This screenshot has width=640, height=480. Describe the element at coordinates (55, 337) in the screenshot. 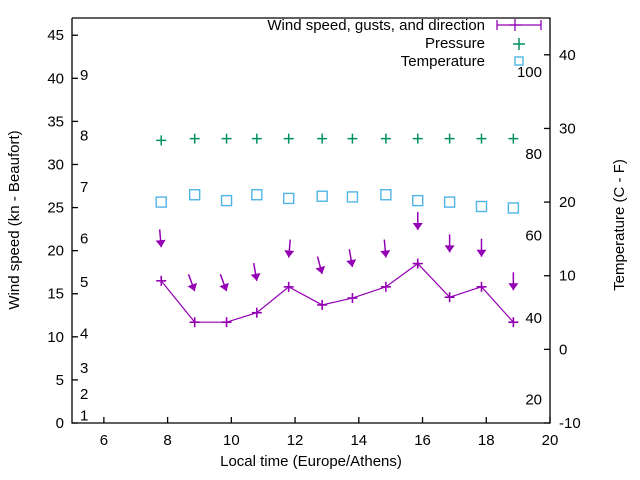

I see `y-tick-label: 10` at that location.